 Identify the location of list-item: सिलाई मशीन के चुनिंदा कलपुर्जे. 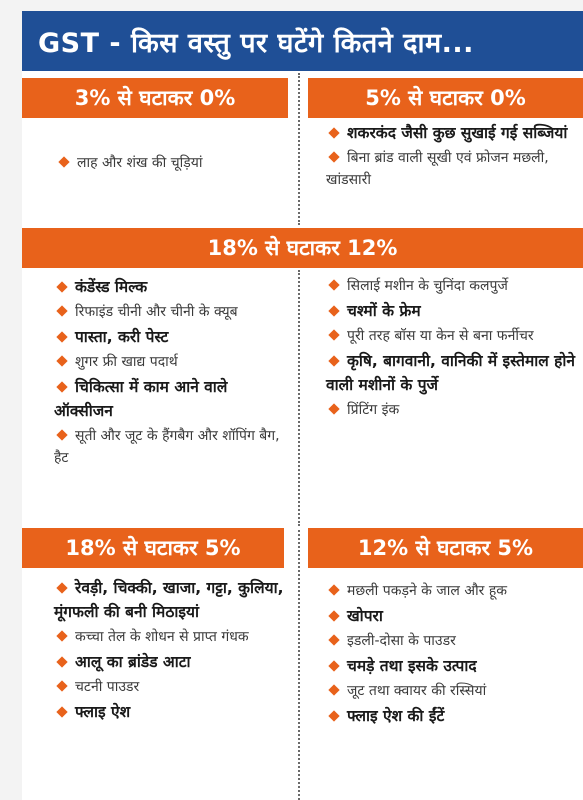
(451, 286).